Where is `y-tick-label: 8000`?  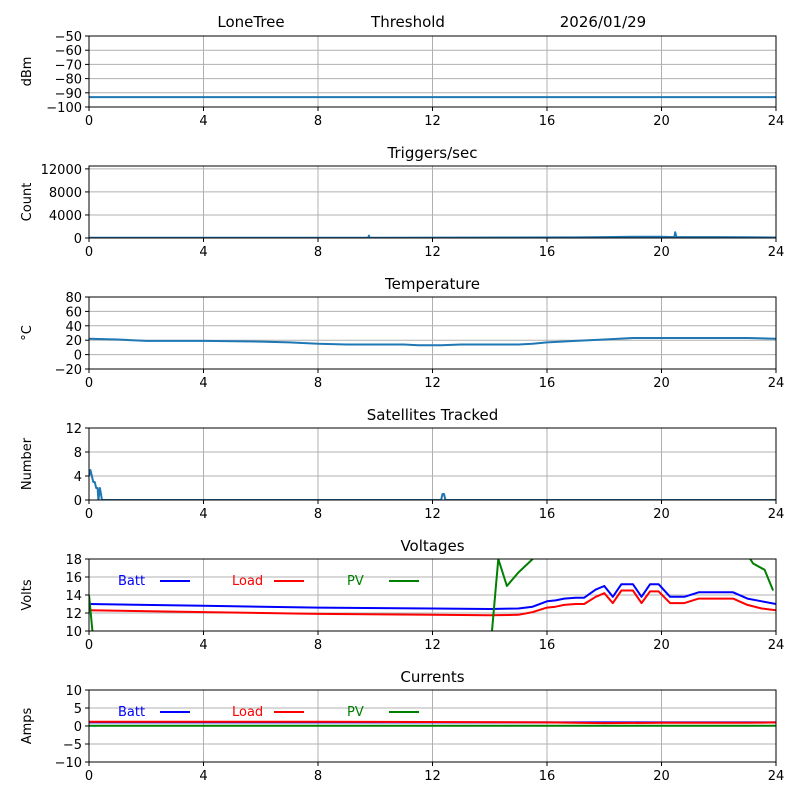
y-tick-label: 8000 is located at coordinates (65, 193).